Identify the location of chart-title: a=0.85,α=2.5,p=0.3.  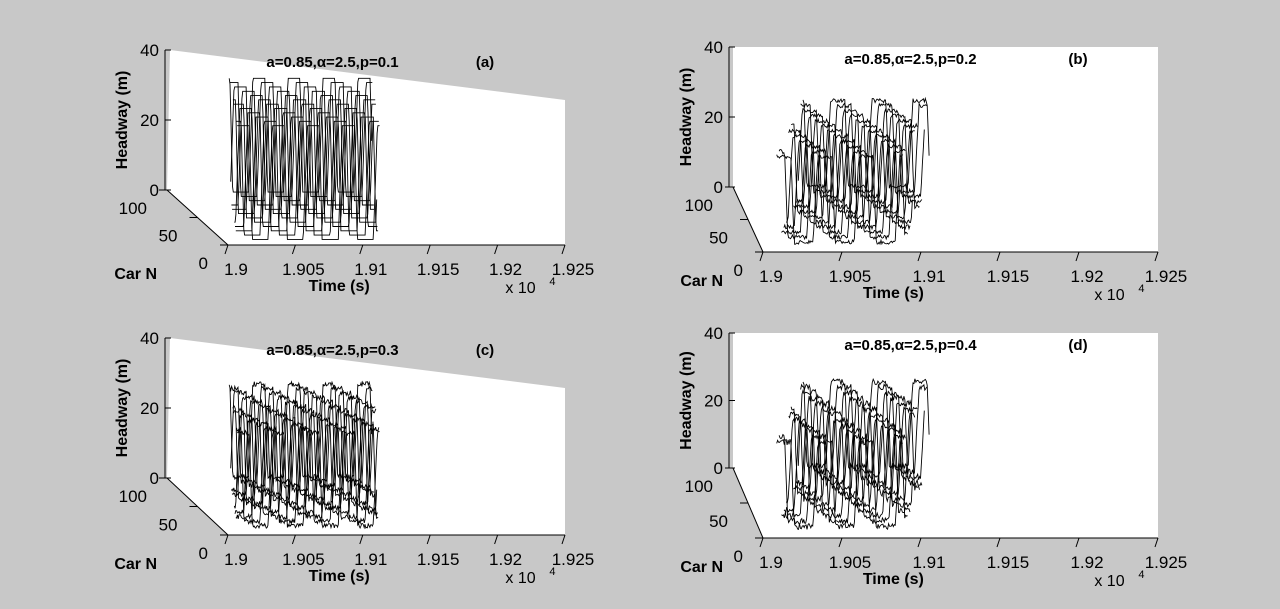
(332, 350).